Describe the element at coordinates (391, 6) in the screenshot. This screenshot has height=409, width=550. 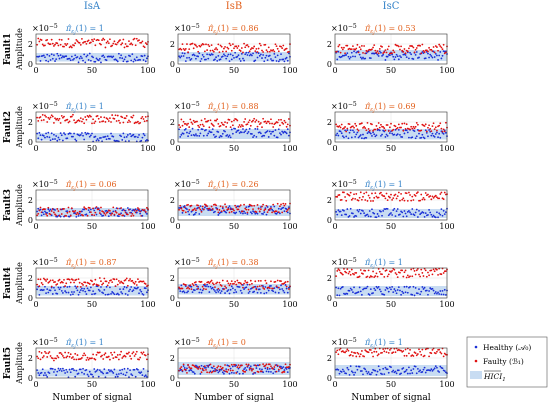
I see `column-title-isc: IsC` at that location.